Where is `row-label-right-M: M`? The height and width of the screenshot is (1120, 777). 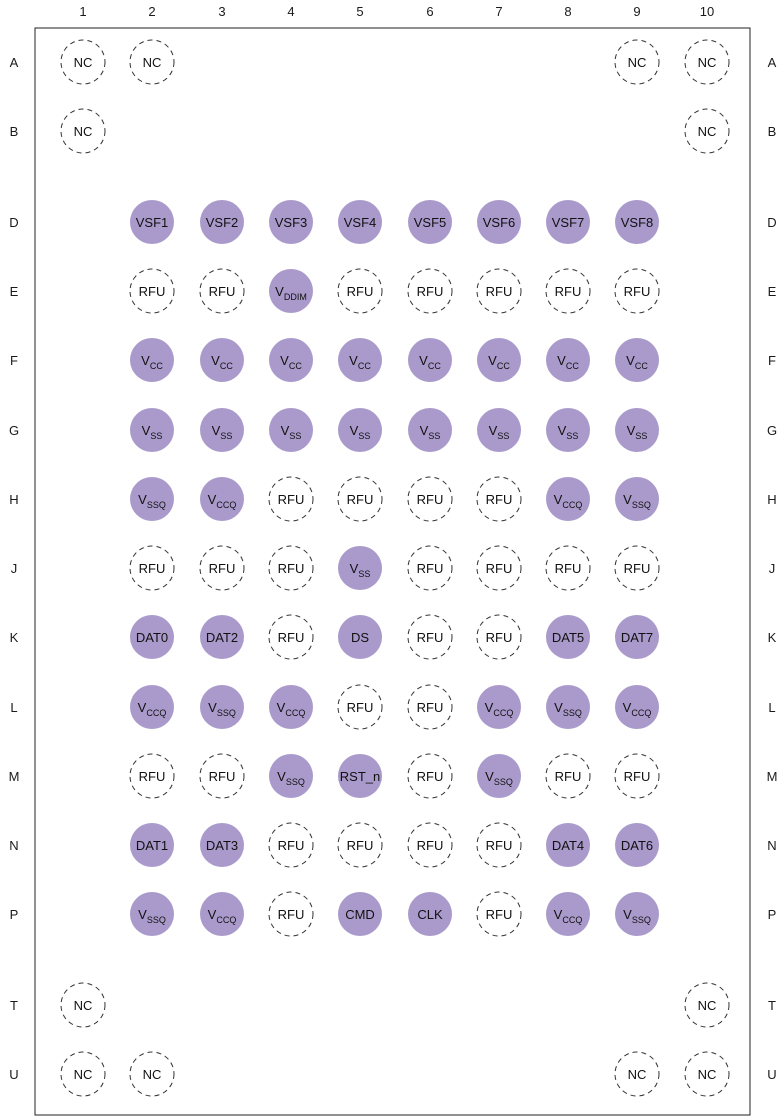 row-label-right-M: M is located at coordinates (772, 776).